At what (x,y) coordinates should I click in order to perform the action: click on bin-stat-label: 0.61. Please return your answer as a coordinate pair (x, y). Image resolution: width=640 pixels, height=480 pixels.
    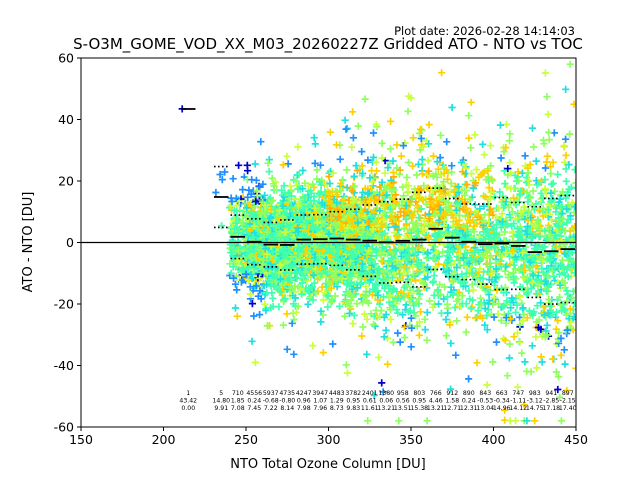
    Looking at the image, I should click on (370, 401).